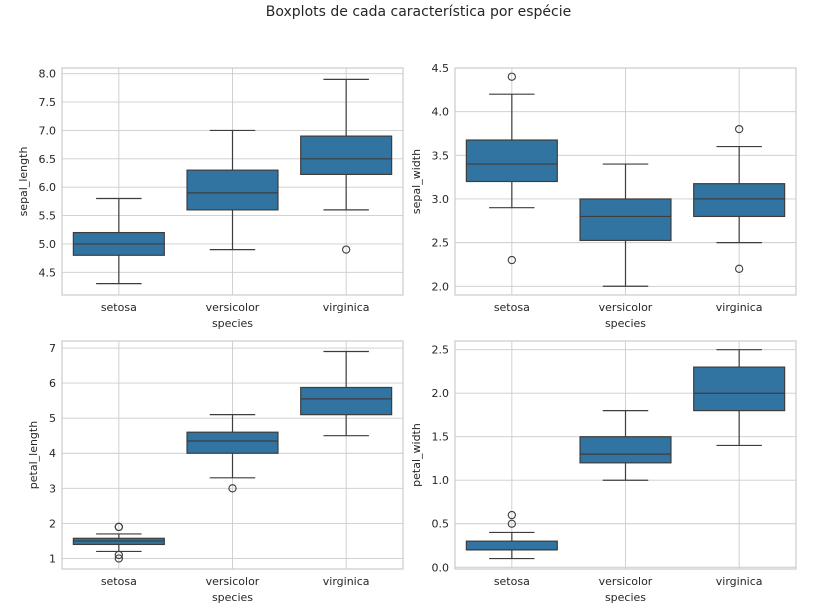 This screenshot has height=613, width=837. I want to click on y-tick-label: 3.0, so click(441, 199).